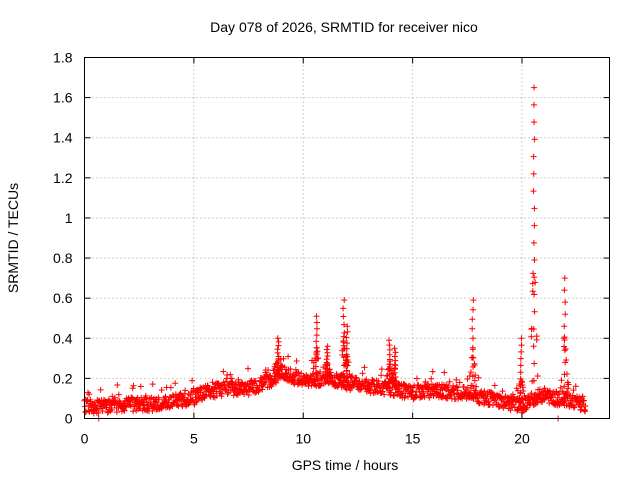  I want to click on y-tick-label: 0.2, so click(63, 378).